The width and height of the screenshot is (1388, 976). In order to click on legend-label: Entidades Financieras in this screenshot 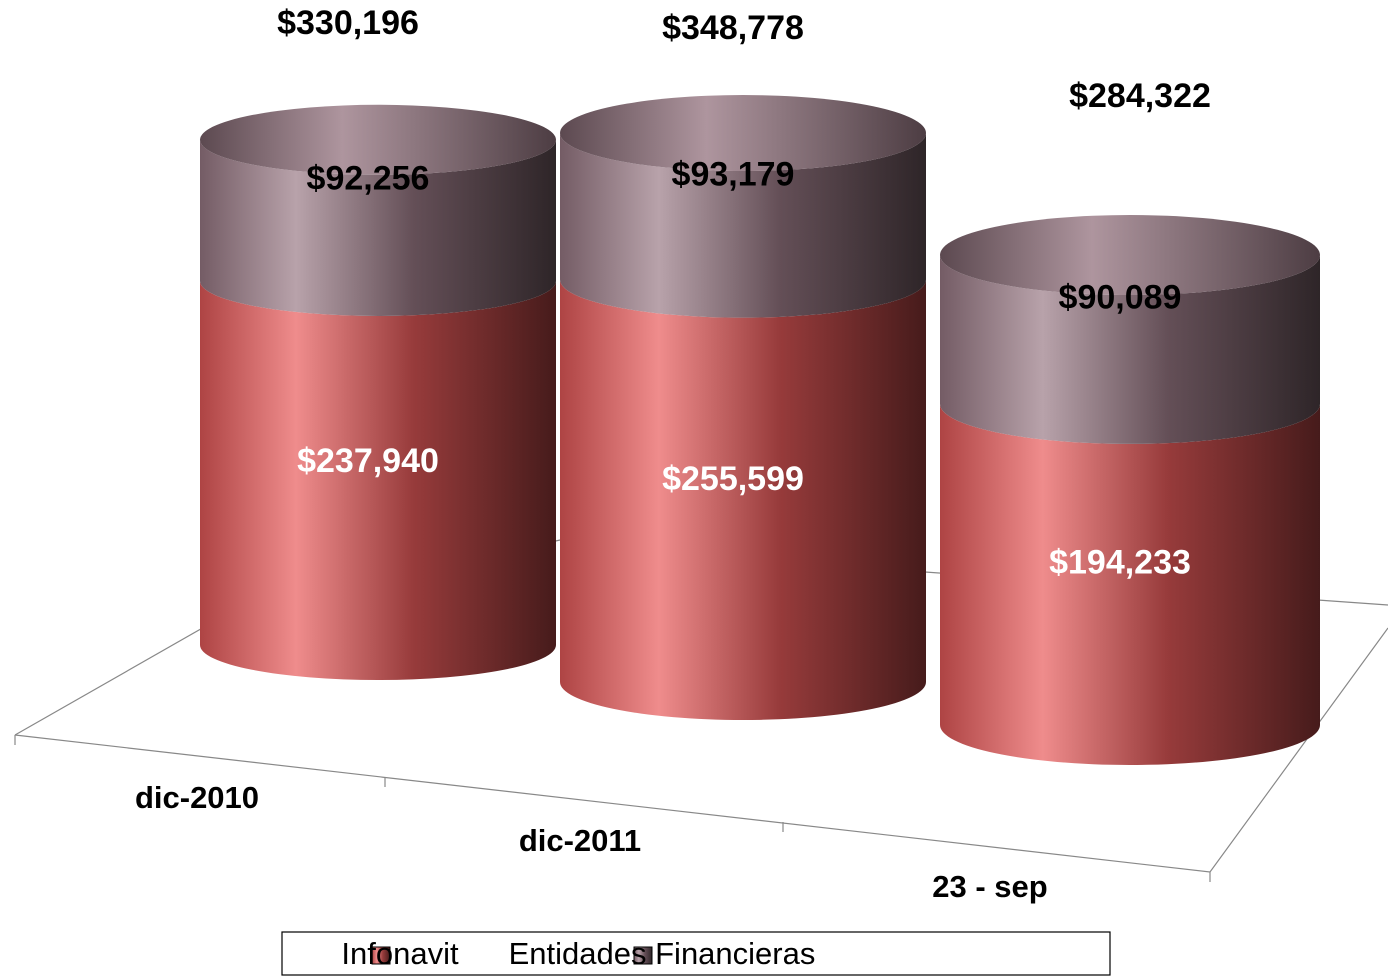, I will do `click(662, 953)`.